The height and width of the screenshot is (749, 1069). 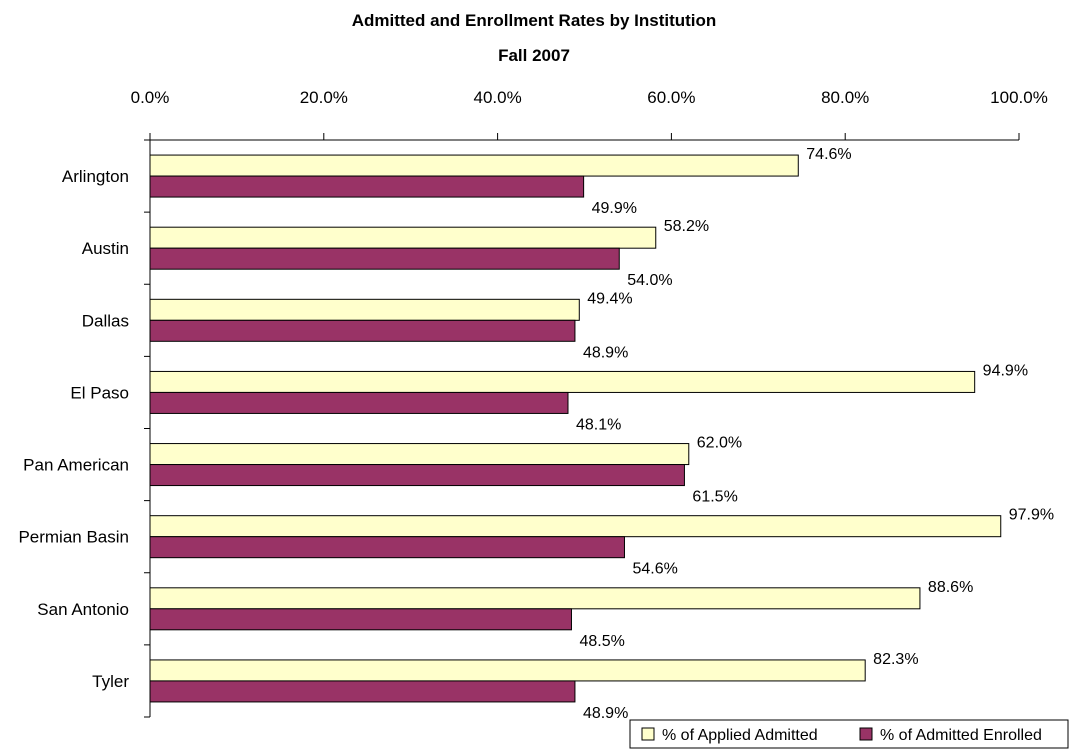 I want to click on x-tick-label: 0.0%, so click(x=150, y=97).